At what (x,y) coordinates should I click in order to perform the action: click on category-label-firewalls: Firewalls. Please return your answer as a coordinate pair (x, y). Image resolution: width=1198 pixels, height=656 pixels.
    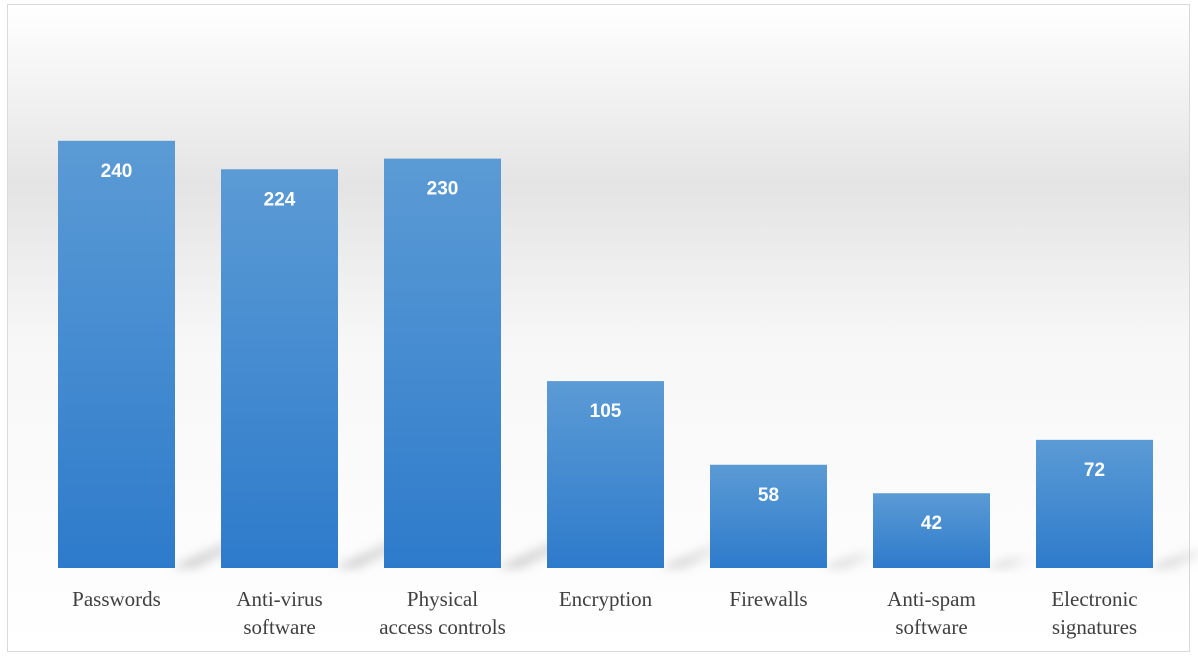
    Looking at the image, I should click on (768, 599).